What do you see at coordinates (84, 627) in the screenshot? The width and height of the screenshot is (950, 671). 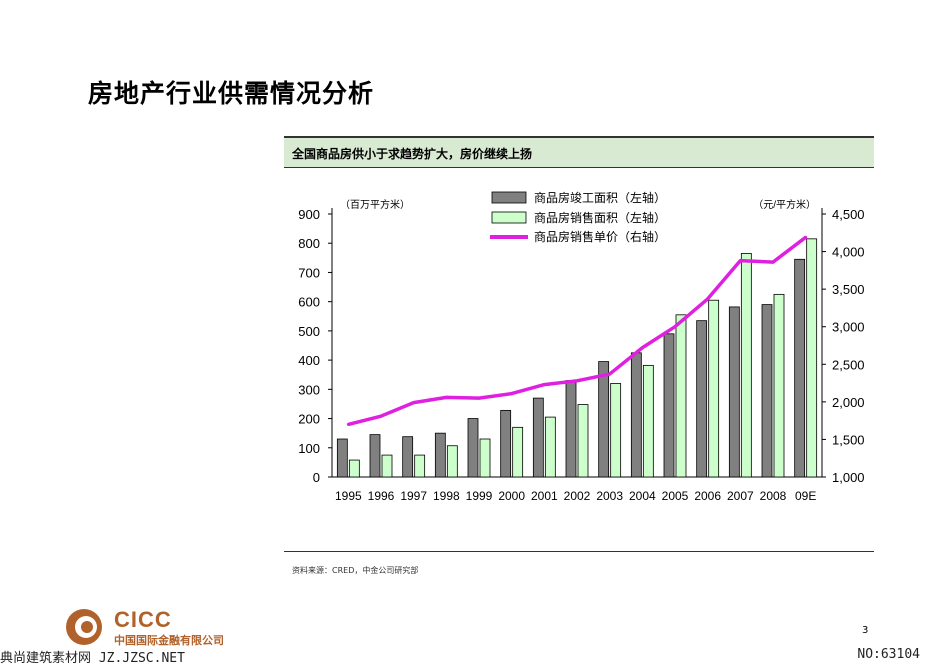 I see `cicc-emblem-icon` at bounding box center [84, 627].